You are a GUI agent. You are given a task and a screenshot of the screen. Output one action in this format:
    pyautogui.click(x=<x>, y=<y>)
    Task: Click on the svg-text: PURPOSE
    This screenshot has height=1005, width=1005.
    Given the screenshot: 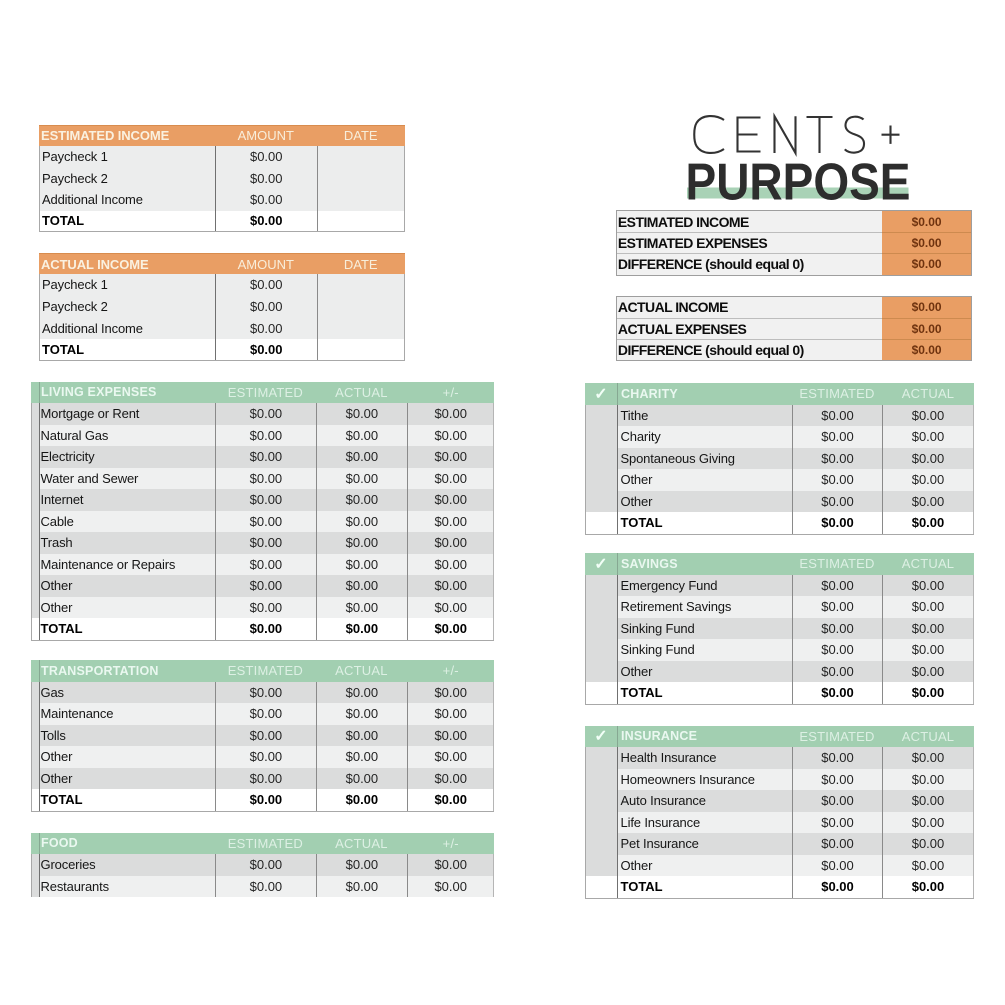 What is the action you would take?
    pyautogui.click(x=798, y=182)
    